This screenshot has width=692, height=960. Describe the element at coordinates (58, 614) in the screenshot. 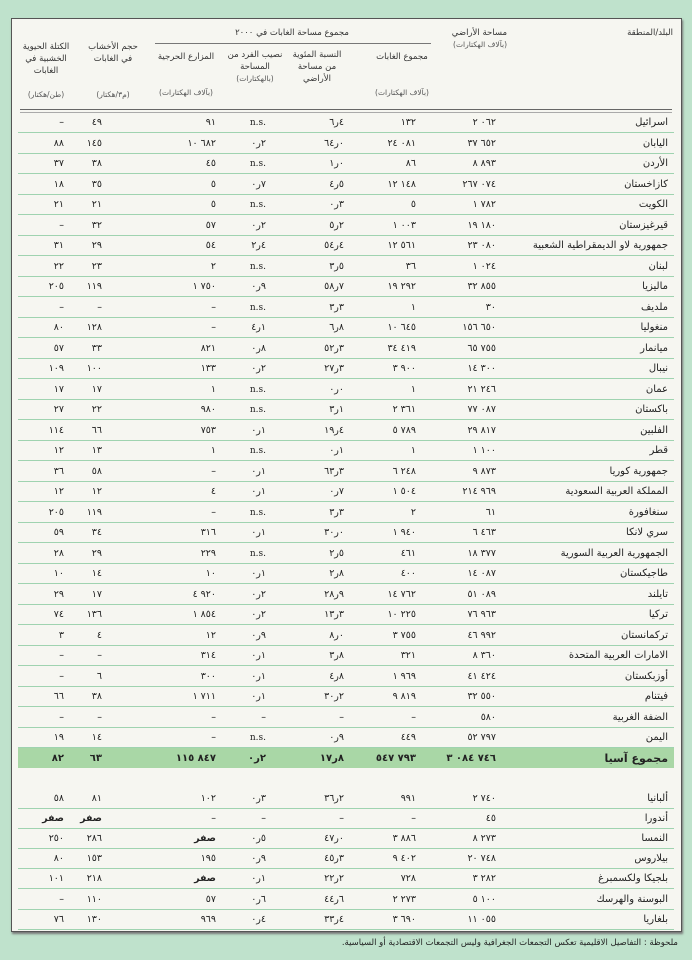

I see `biomass-cell: ٧٤` at that location.